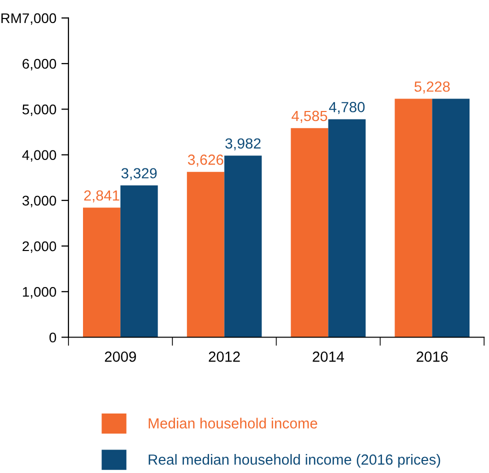  What do you see at coordinates (310, 116) in the screenshot?
I see `data-label: 4,585` at bounding box center [310, 116].